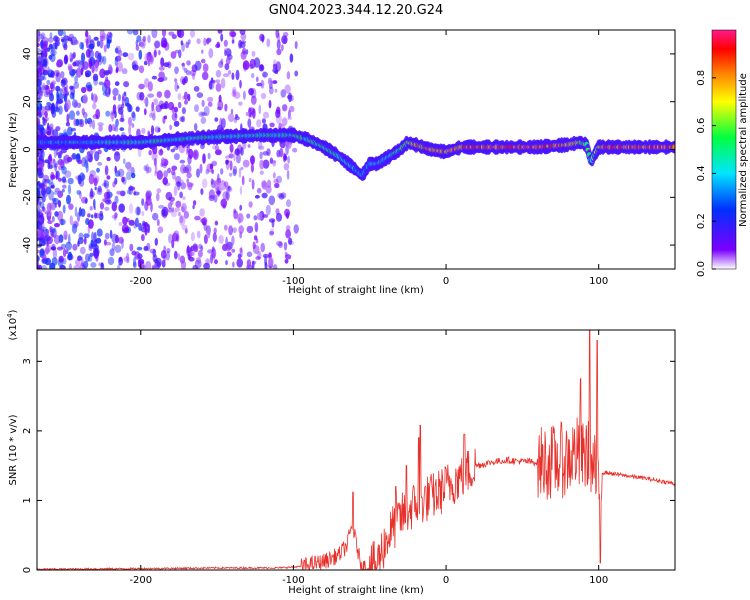  Describe the element at coordinates (27, 54) in the screenshot. I see `spectrogram-y-tick-label: 40` at that location.